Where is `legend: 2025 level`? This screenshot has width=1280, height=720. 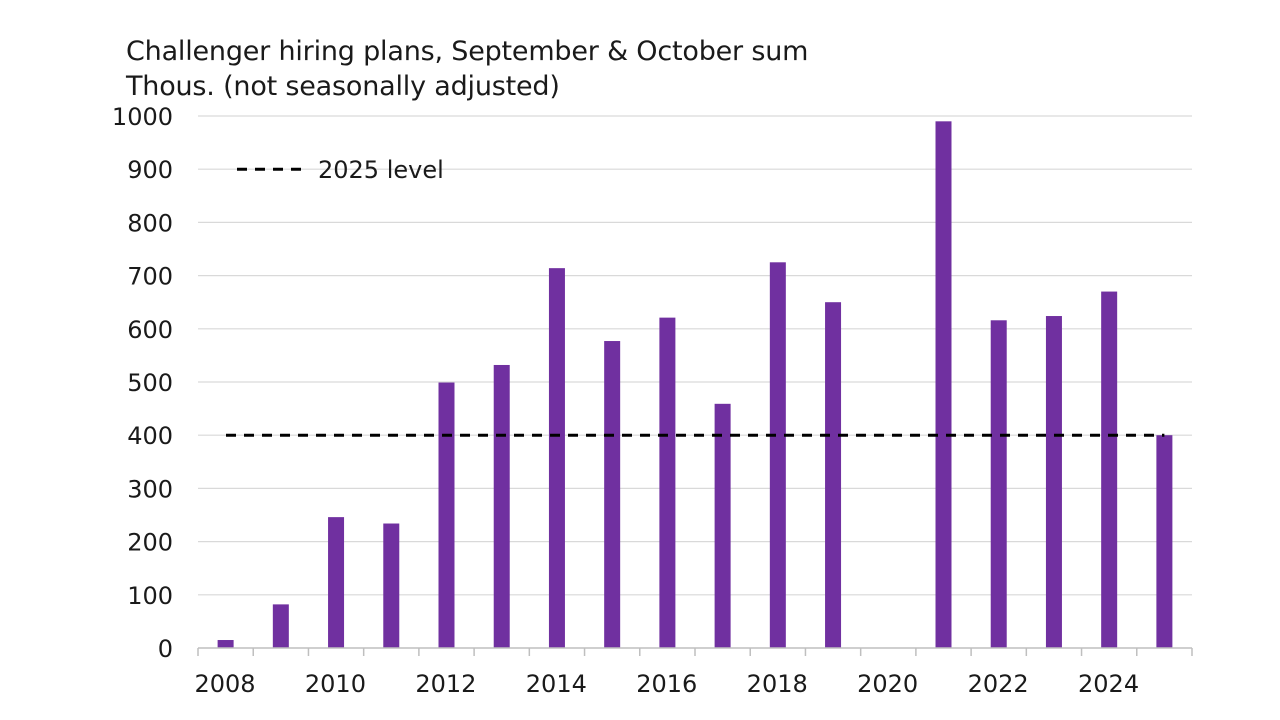
legend: 2025 level is located at coordinates (340, 170).